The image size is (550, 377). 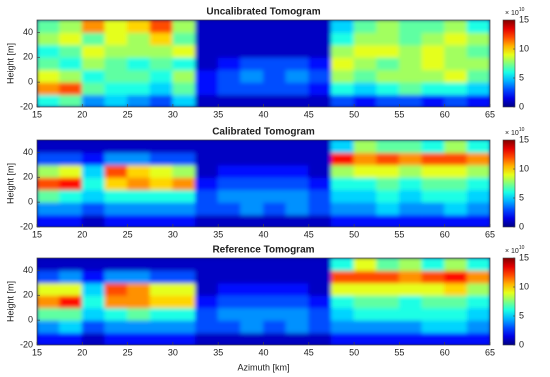 What do you see at coordinates (512, 13) in the screenshot?
I see `colorbar-scale-base: × 10` at bounding box center [512, 13].